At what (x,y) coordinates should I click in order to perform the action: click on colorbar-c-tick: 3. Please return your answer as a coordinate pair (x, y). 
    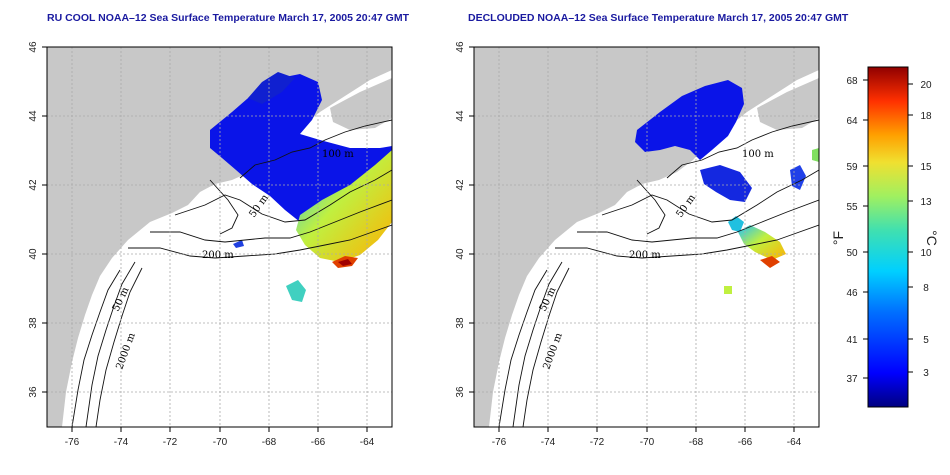
    Looking at the image, I should click on (926, 373).